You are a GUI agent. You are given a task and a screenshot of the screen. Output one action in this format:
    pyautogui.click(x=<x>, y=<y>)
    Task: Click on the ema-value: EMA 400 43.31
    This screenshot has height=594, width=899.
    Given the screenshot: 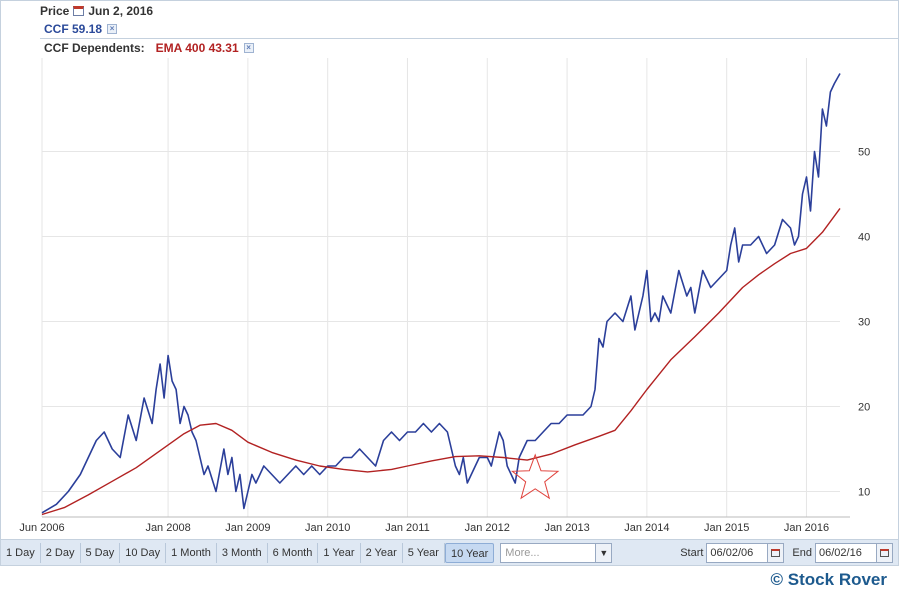 What is the action you would take?
    pyautogui.click(x=197, y=48)
    